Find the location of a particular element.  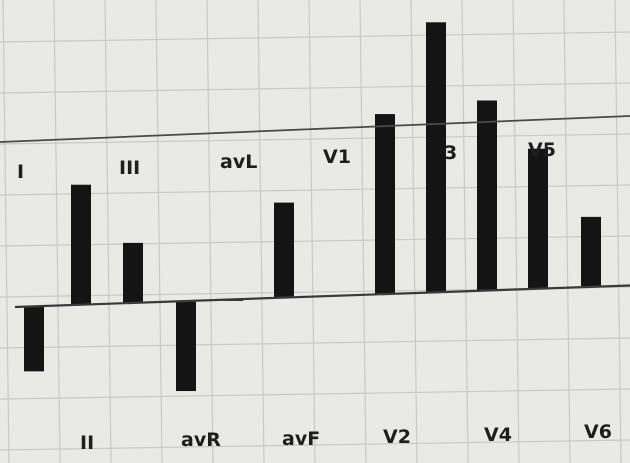

top-label-2: avL is located at coordinates (238, 162).